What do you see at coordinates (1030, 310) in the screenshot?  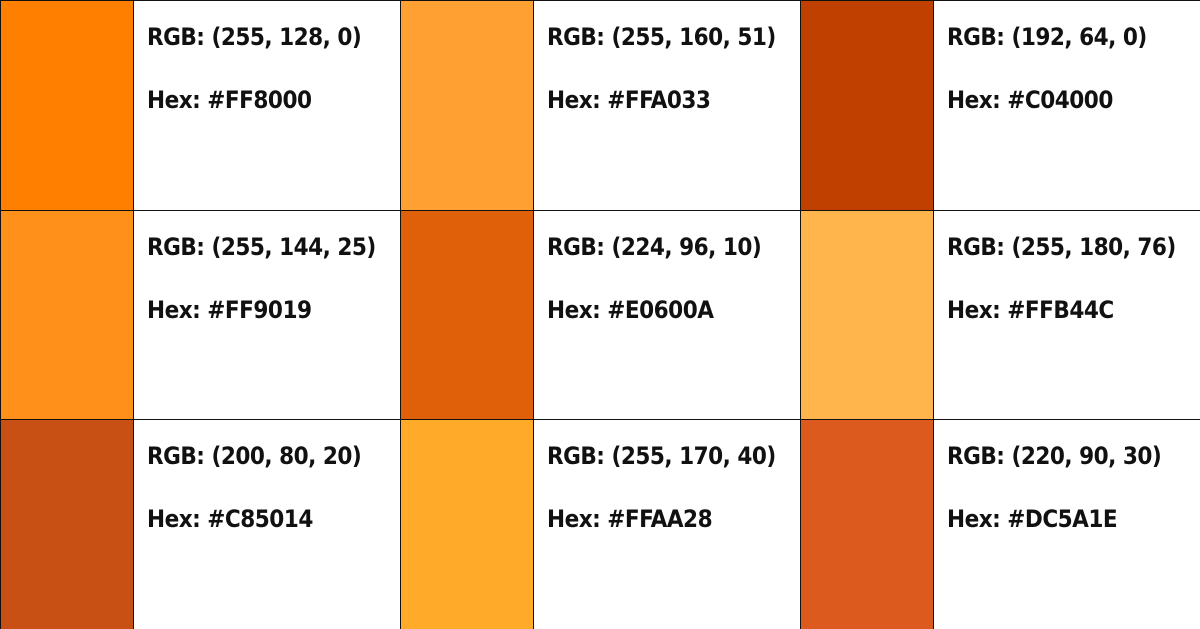 I see `hex-value: Hex: #FFB44C` at bounding box center [1030, 310].